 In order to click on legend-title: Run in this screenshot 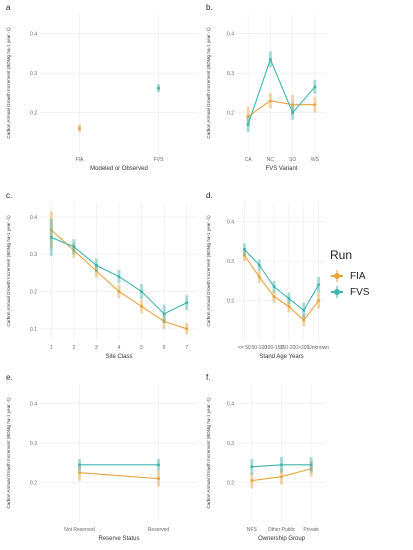, I will do `click(341, 255)`.